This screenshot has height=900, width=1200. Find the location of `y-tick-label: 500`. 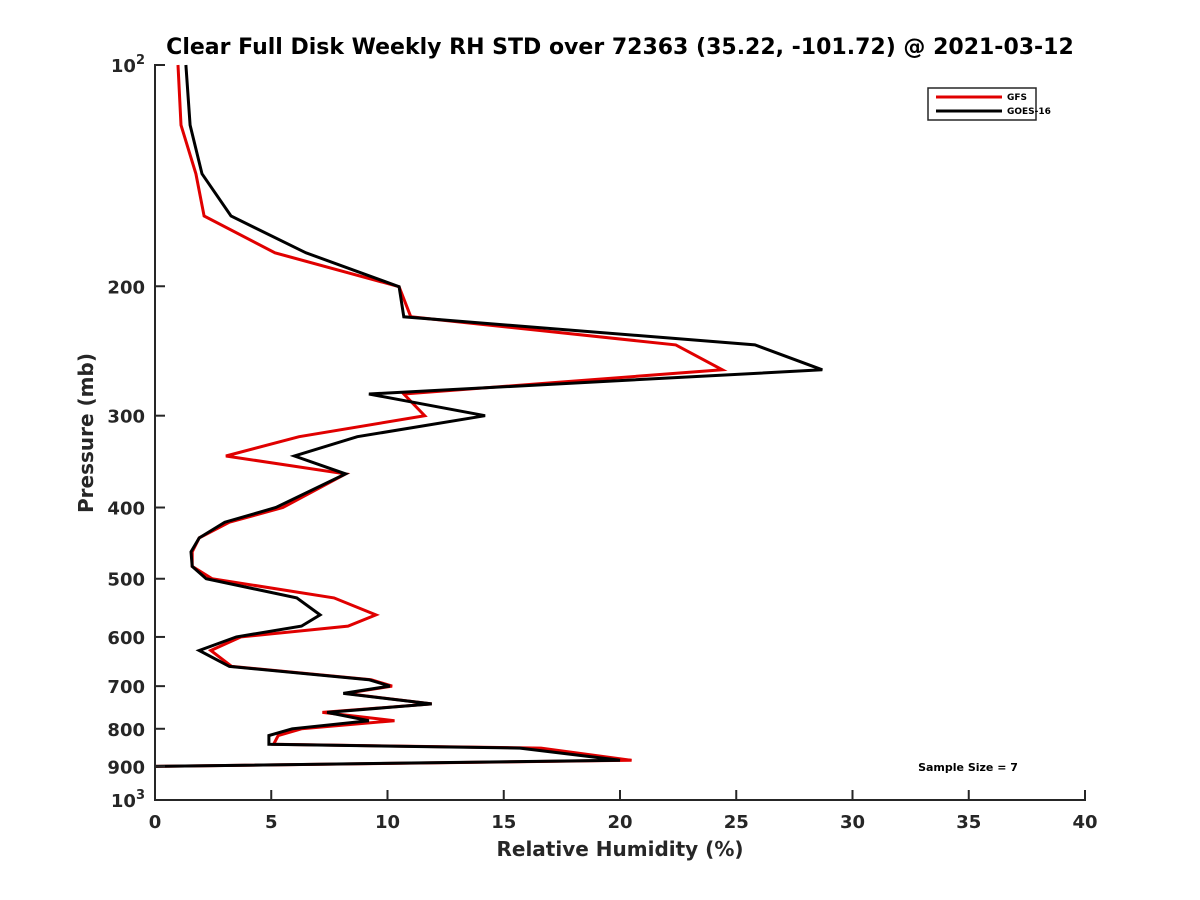

y-tick-label: 500 is located at coordinates (126, 580).